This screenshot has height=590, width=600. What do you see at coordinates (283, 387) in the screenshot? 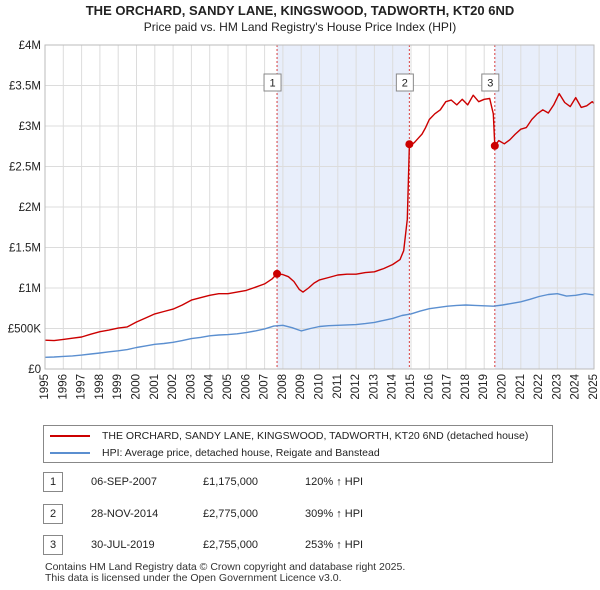
I see `x-tick-label: 2008` at bounding box center [283, 387].